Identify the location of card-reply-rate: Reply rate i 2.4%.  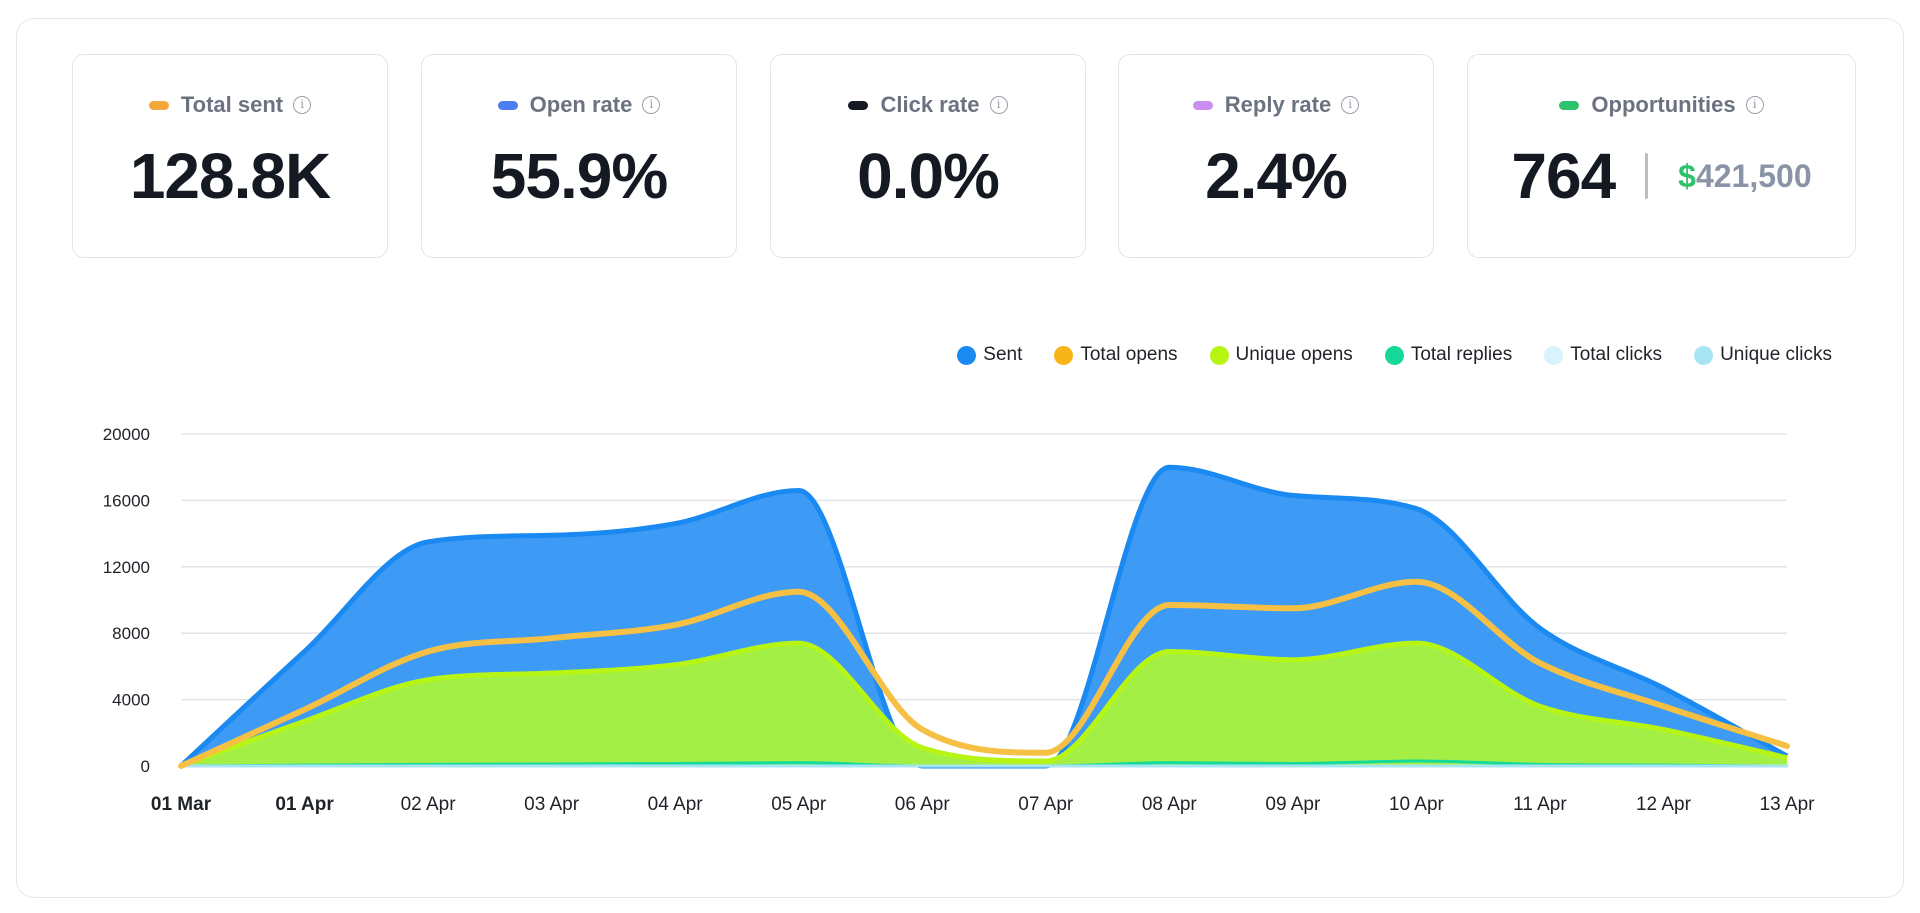
(1276, 156).